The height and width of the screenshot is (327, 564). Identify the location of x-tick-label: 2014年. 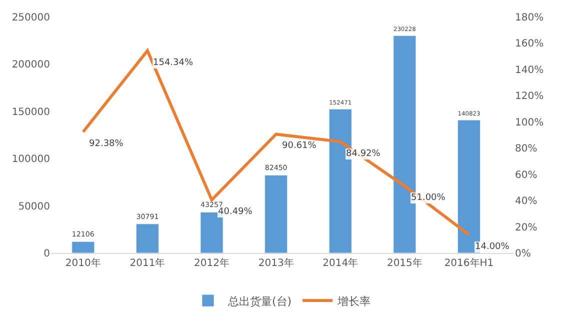
(340, 263).